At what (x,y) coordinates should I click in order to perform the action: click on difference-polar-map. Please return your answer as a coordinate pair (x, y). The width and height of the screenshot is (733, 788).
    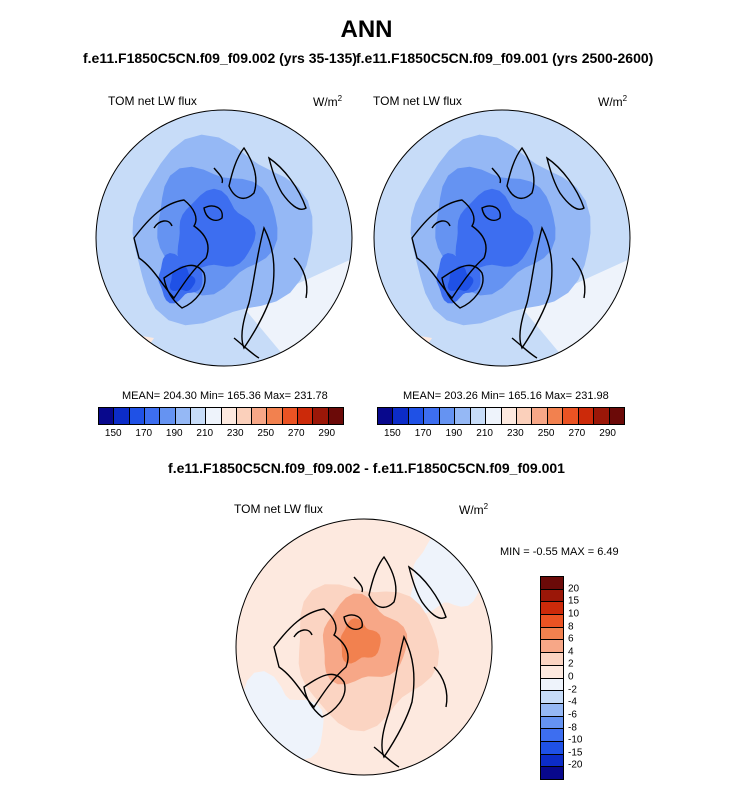
    Looking at the image, I should click on (364, 647).